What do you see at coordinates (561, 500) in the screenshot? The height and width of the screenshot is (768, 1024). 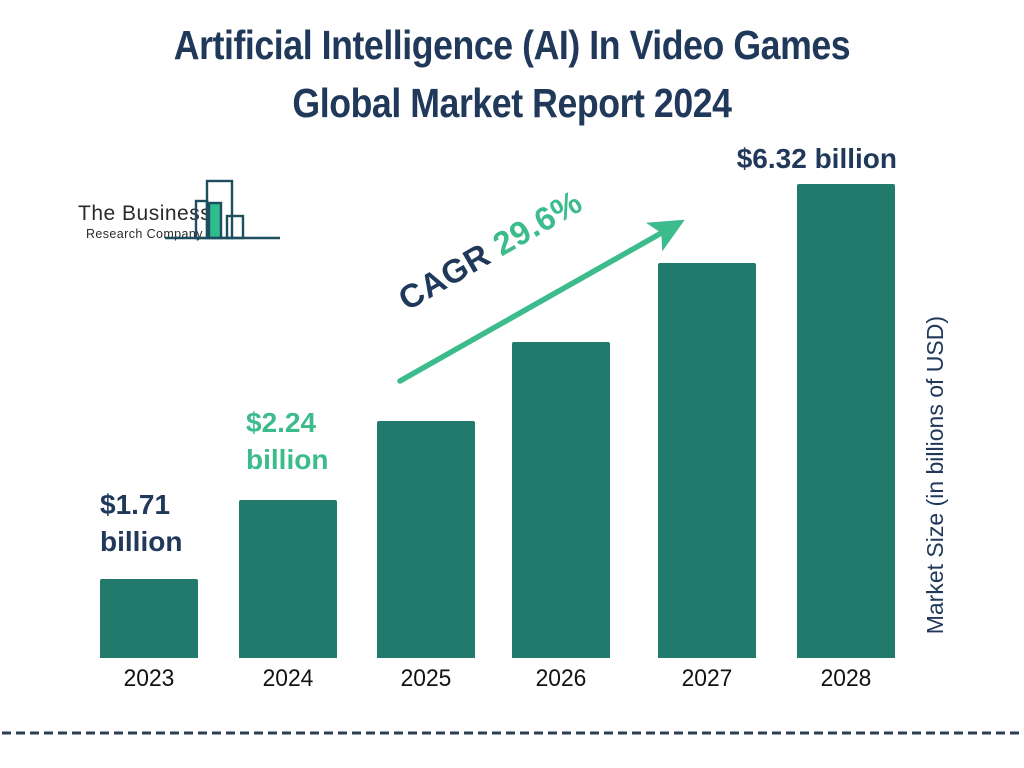 I see `bar-2026` at bounding box center [561, 500].